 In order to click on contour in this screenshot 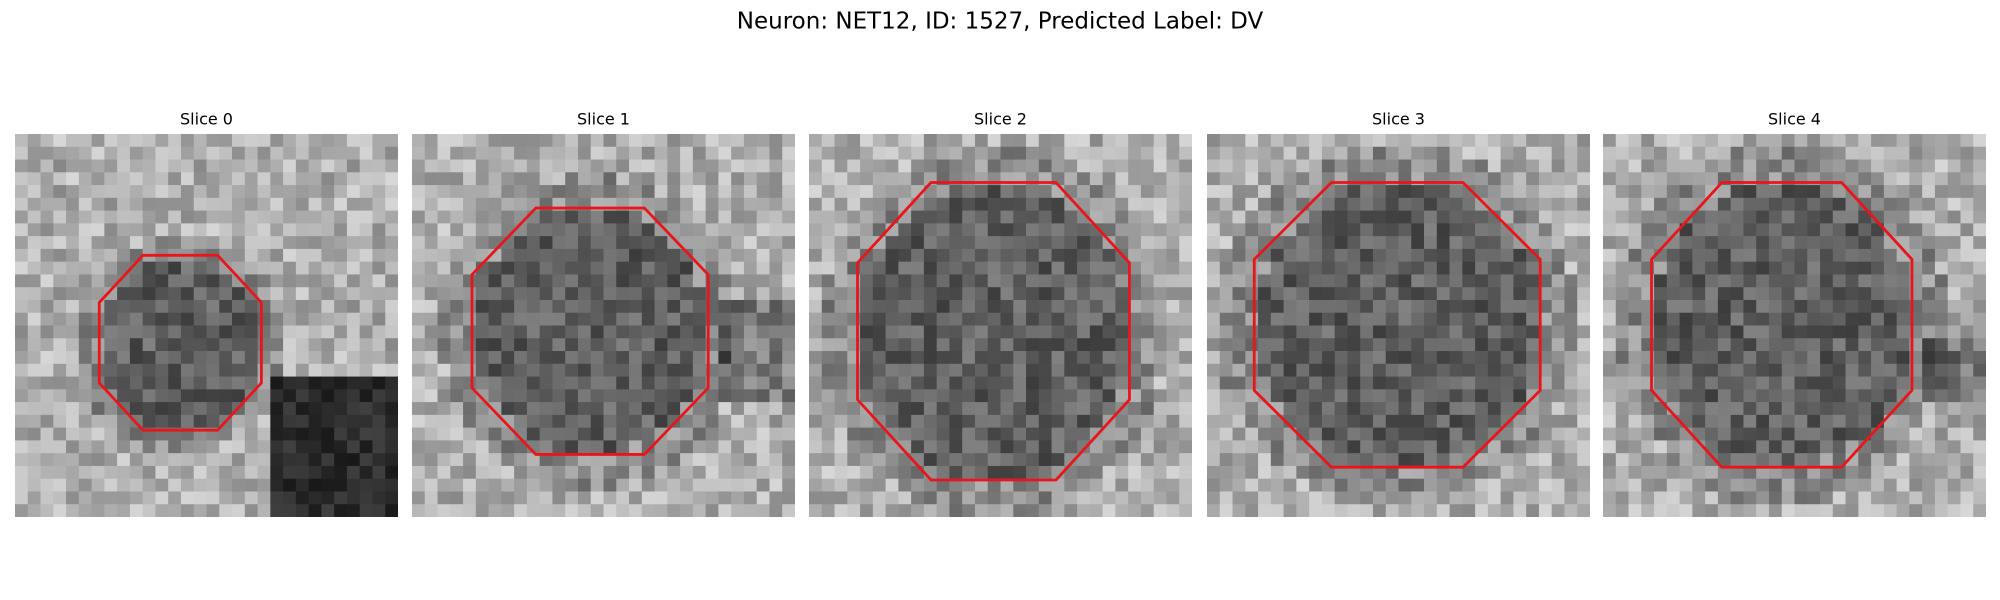, I will do `click(180, 342)`.